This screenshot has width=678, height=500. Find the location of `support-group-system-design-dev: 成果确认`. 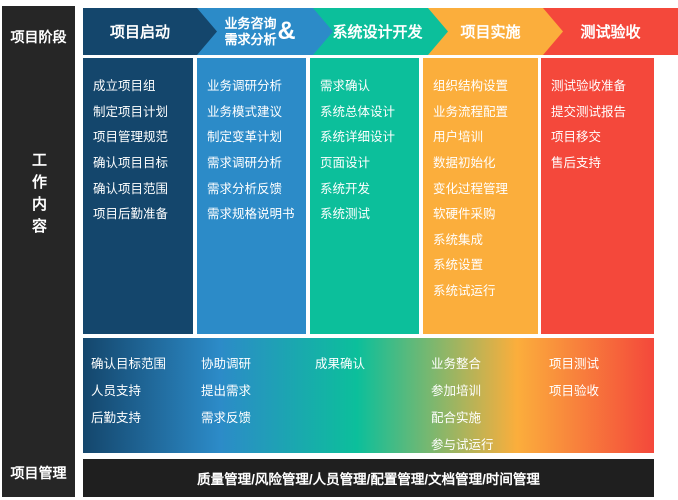

support-group-system-design-dev: 成果确认 is located at coordinates (340, 362).